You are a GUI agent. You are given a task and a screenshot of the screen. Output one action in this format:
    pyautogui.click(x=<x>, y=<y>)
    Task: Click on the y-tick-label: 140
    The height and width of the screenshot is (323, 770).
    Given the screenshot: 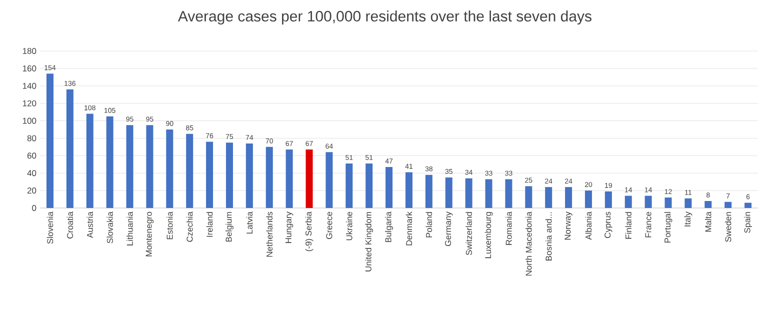 What is the action you would take?
    pyautogui.click(x=29, y=85)
    